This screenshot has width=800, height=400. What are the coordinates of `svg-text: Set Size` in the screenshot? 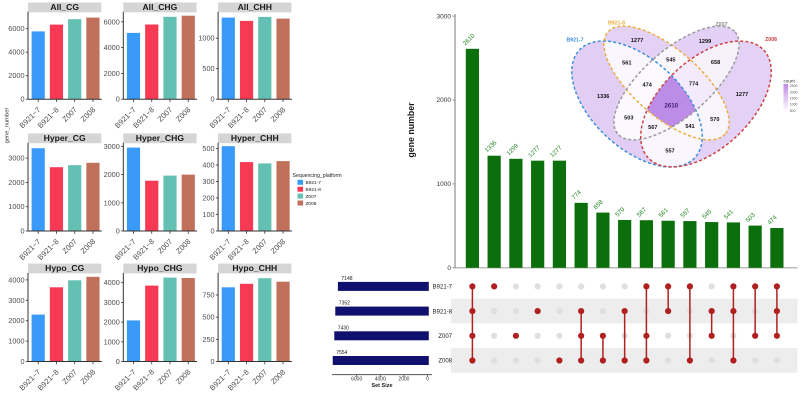 It's located at (381, 386).